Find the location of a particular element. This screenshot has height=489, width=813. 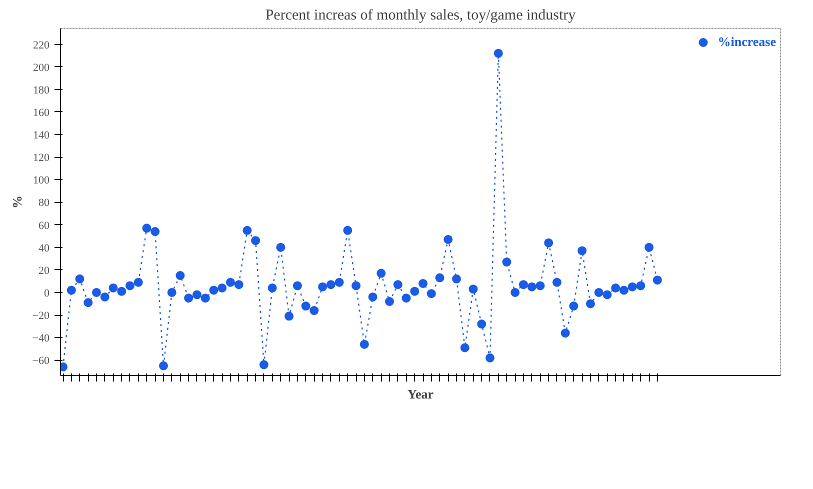

y-tick-label: −20 is located at coordinates (41, 316).